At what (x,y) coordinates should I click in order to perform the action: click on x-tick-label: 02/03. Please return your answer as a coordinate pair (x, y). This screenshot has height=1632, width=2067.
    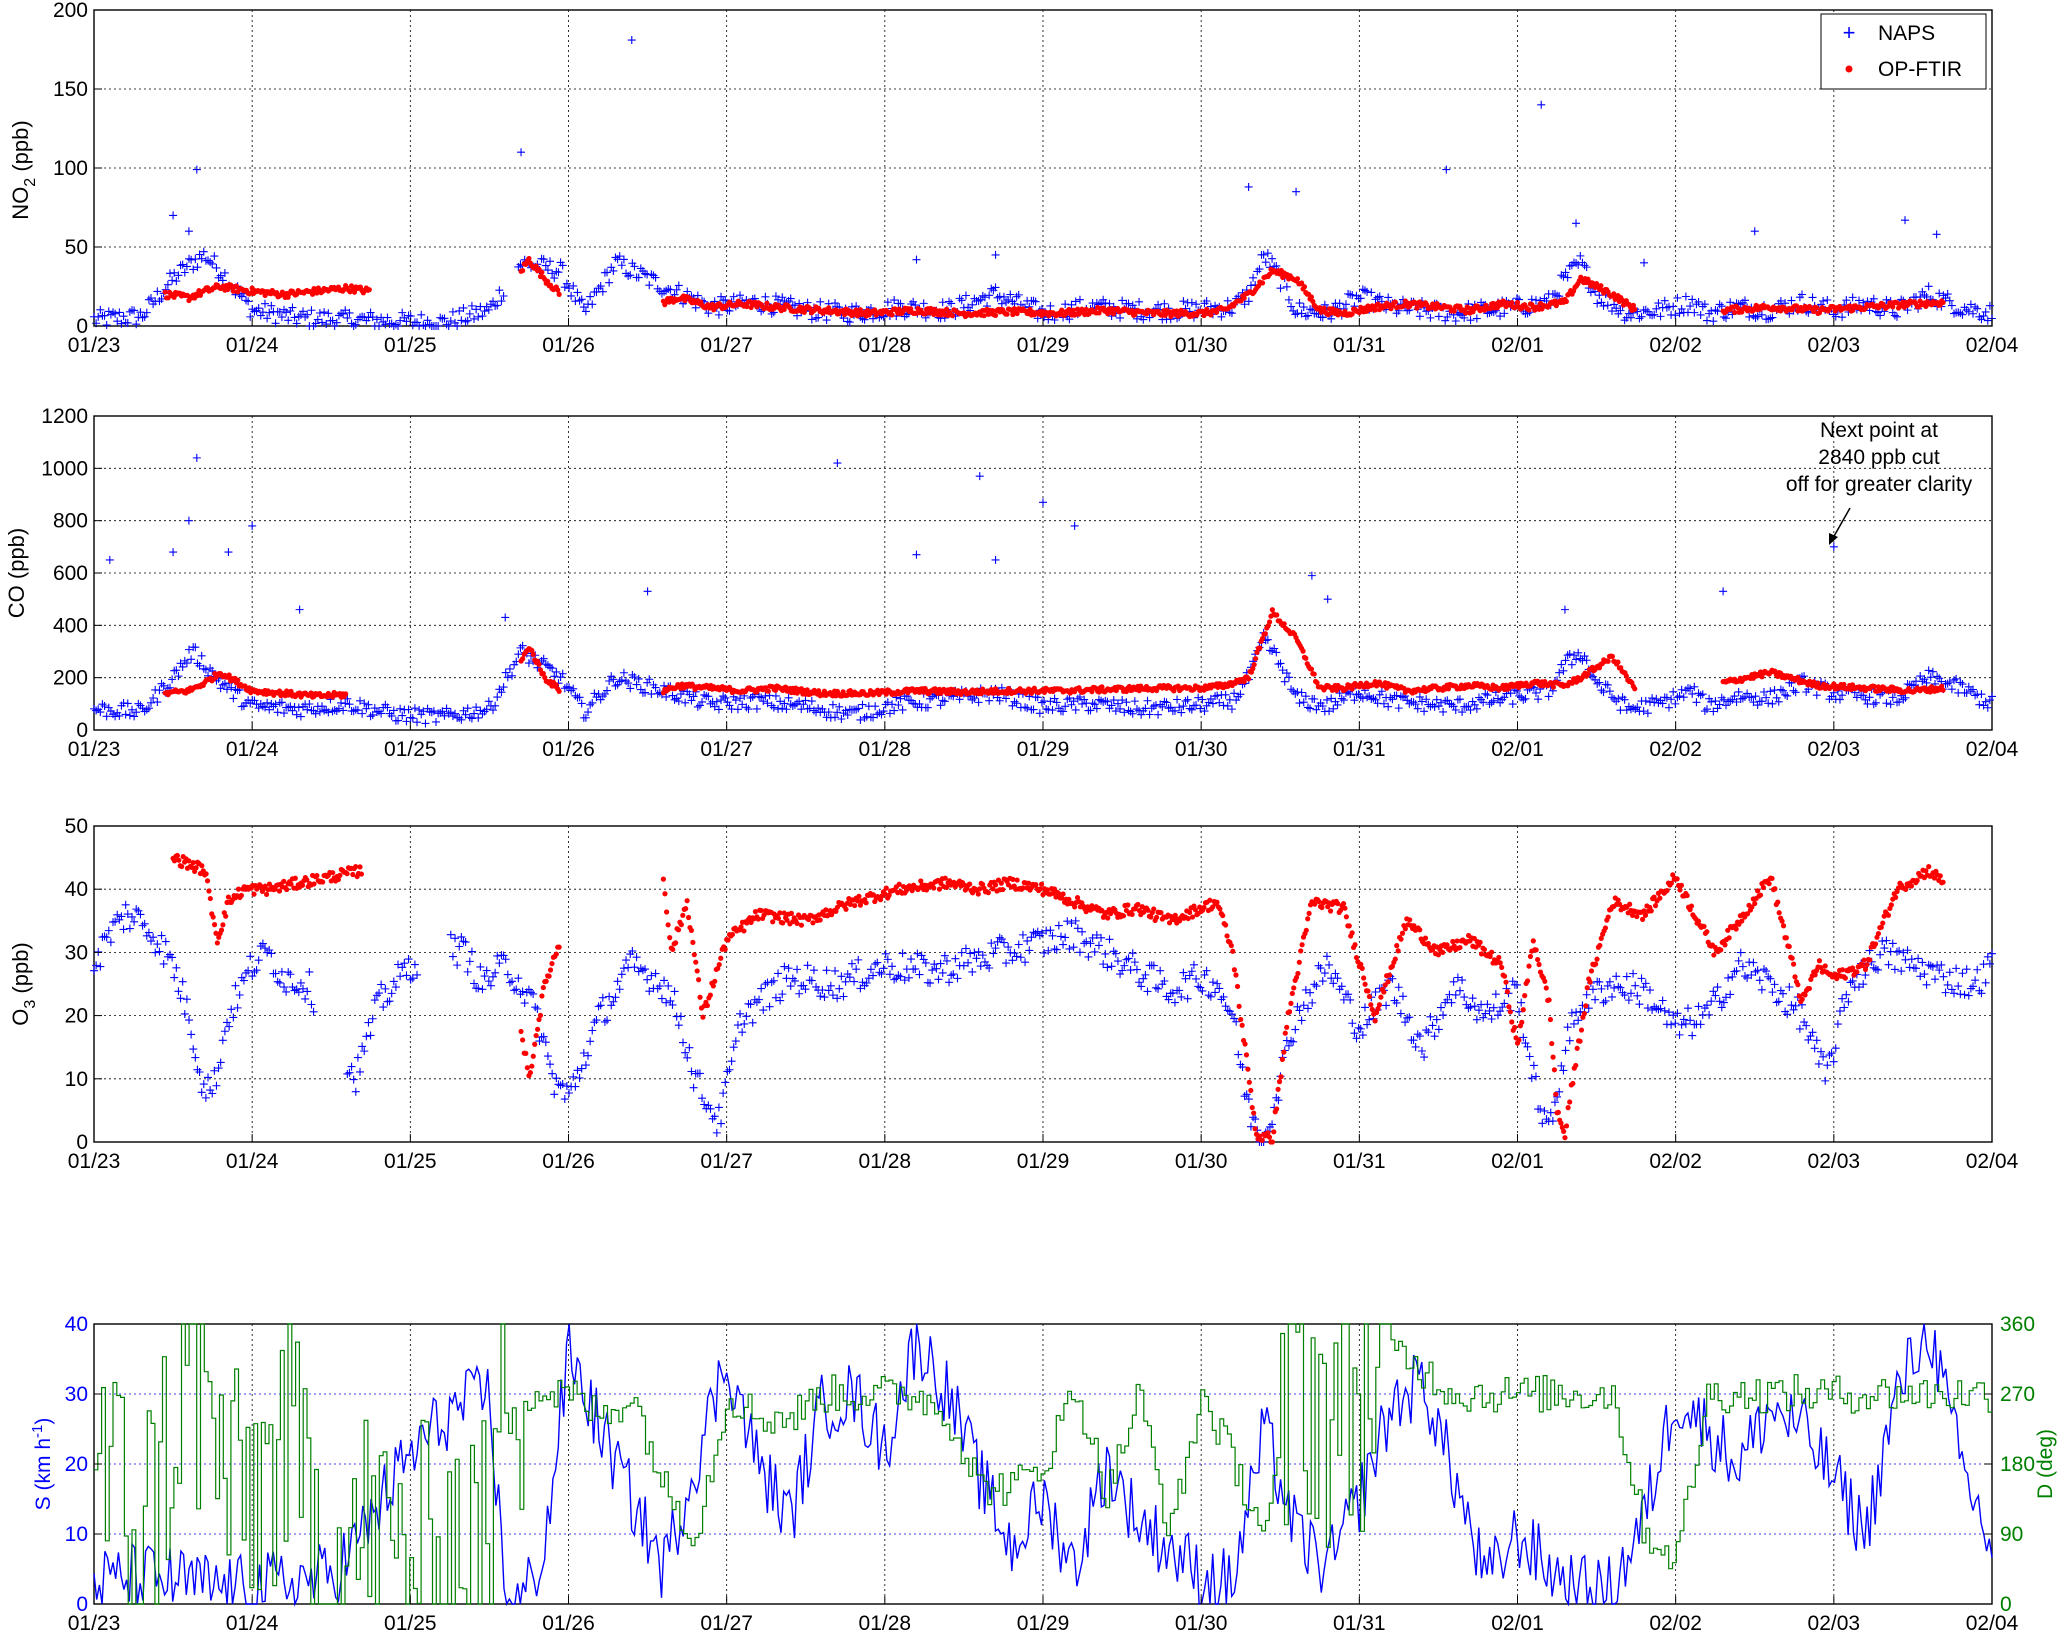
    Looking at the image, I should click on (1834, 749).